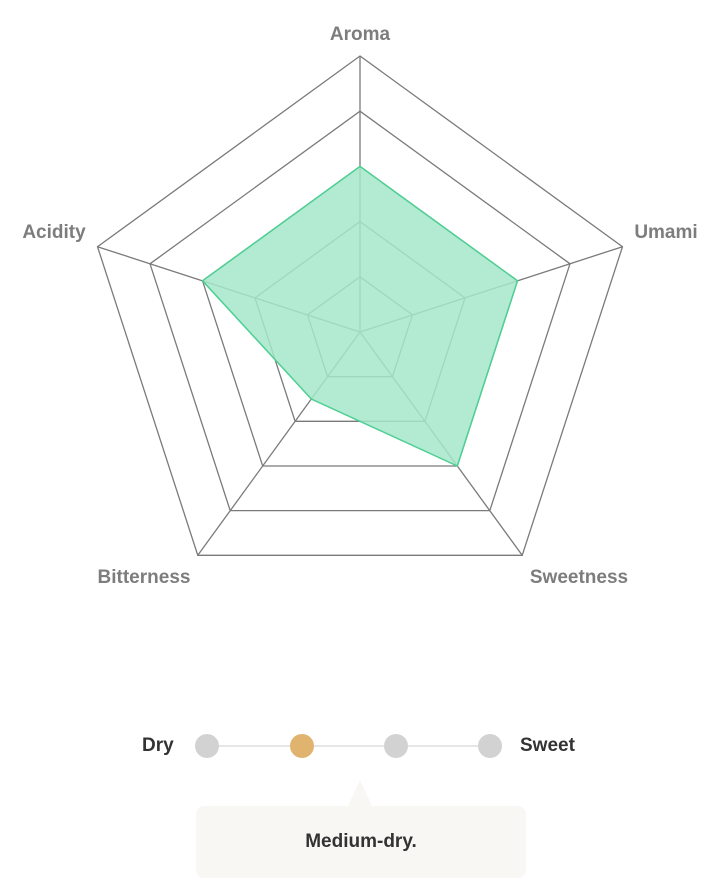 The width and height of the screenshot is (718, 892). Describe the element at coordinates (349, 746) in the screenshot. I see `scale-track` at that location.